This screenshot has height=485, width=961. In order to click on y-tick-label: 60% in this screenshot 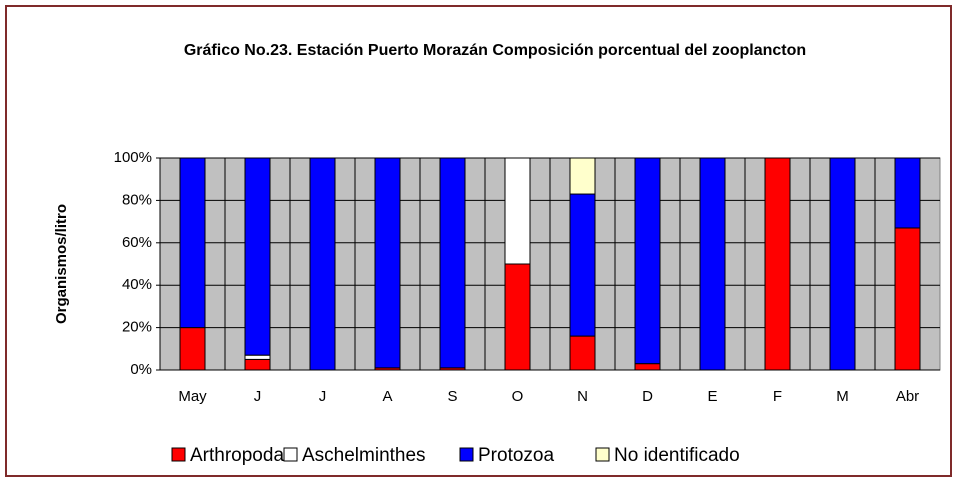, I will do `click(137, 242)`.